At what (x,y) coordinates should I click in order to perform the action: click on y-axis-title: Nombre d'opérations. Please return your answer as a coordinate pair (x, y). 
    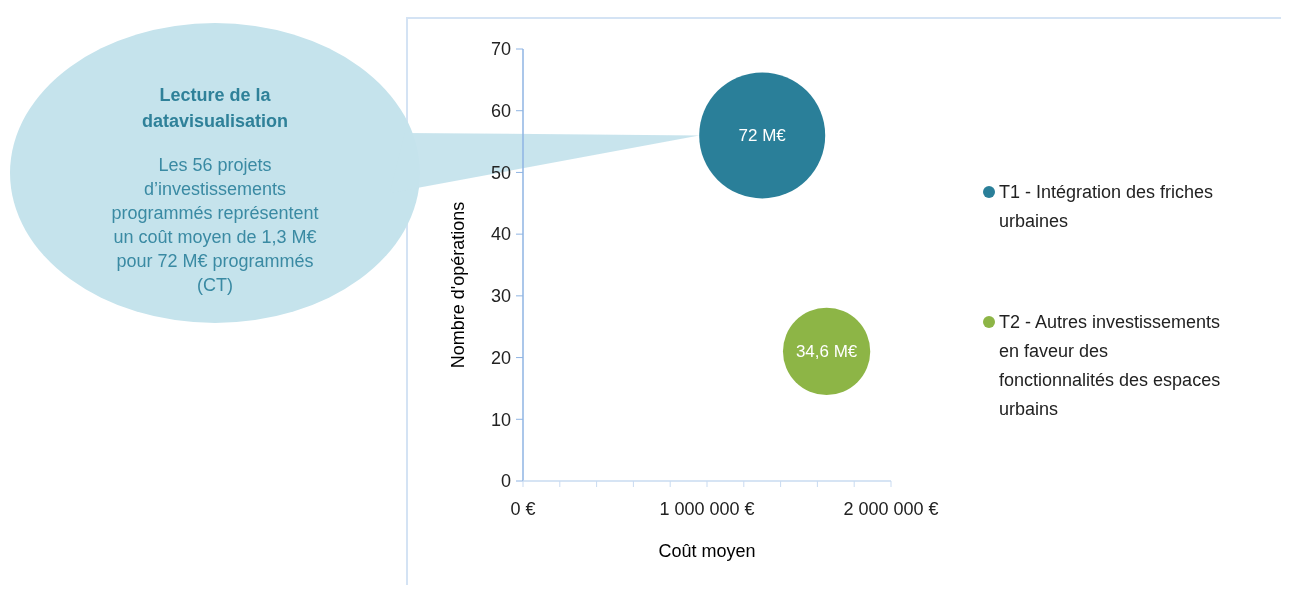
    Looking at the image, I should click on (458, 285).